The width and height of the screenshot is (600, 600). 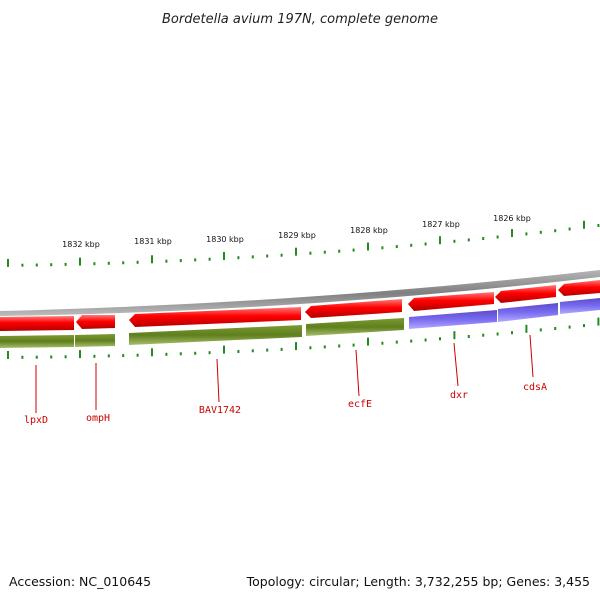 I want to click on scale-label: 1828 kbp, so click(x=369, y=230).